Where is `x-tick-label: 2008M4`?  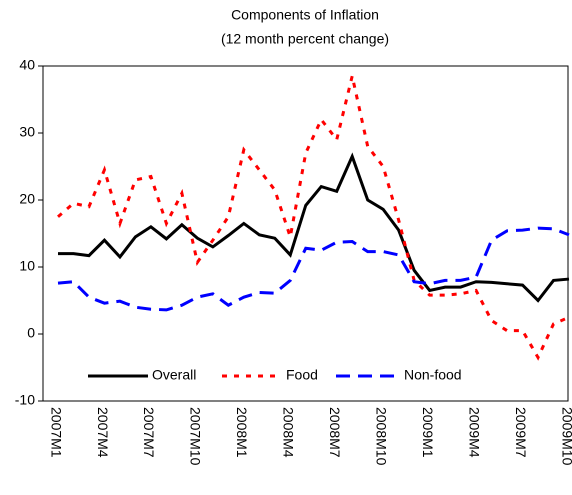 x-tick-label: 2008M4 is located at coordinates (289, 432).